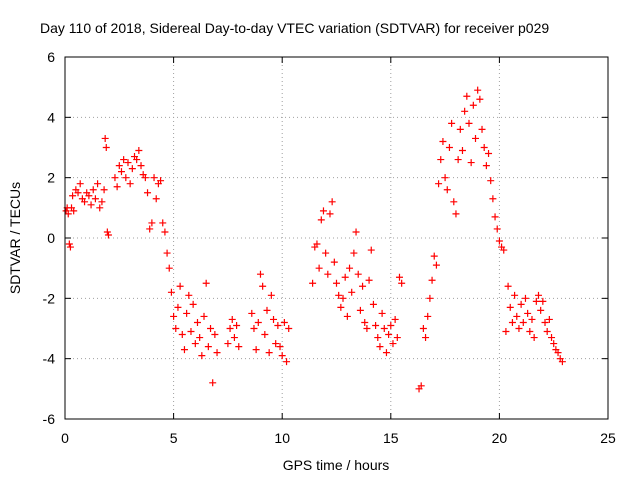 The width and height of the screenshot is (640, 480). I want to click on series-seg3, so click(139, 190).